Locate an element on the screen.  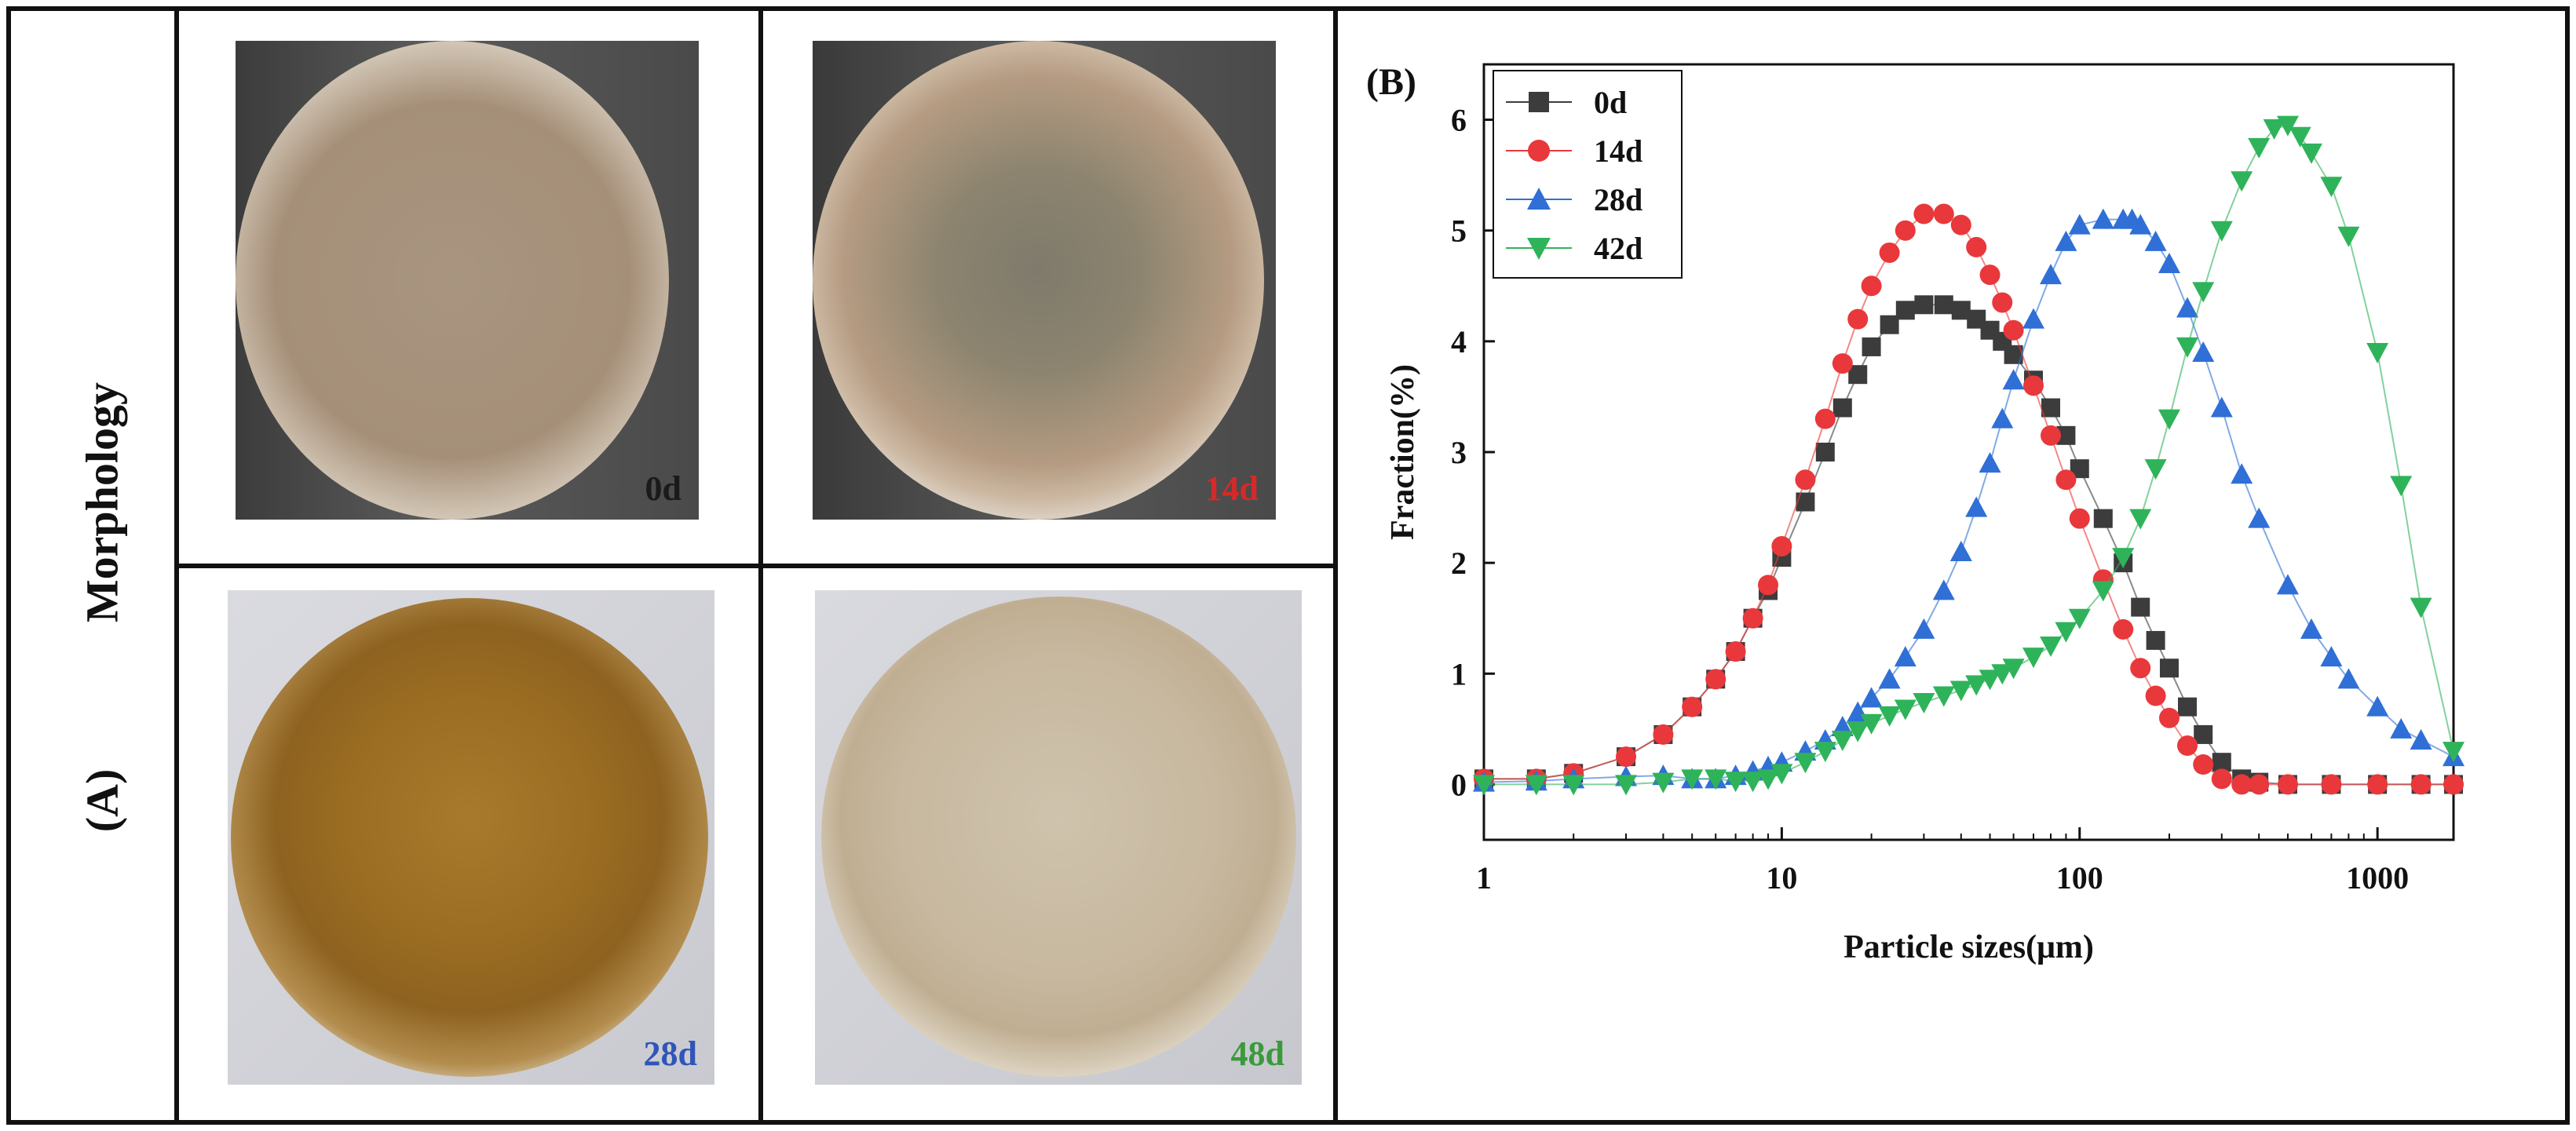
petri-dish-28d is located at coordinates (469, 837).